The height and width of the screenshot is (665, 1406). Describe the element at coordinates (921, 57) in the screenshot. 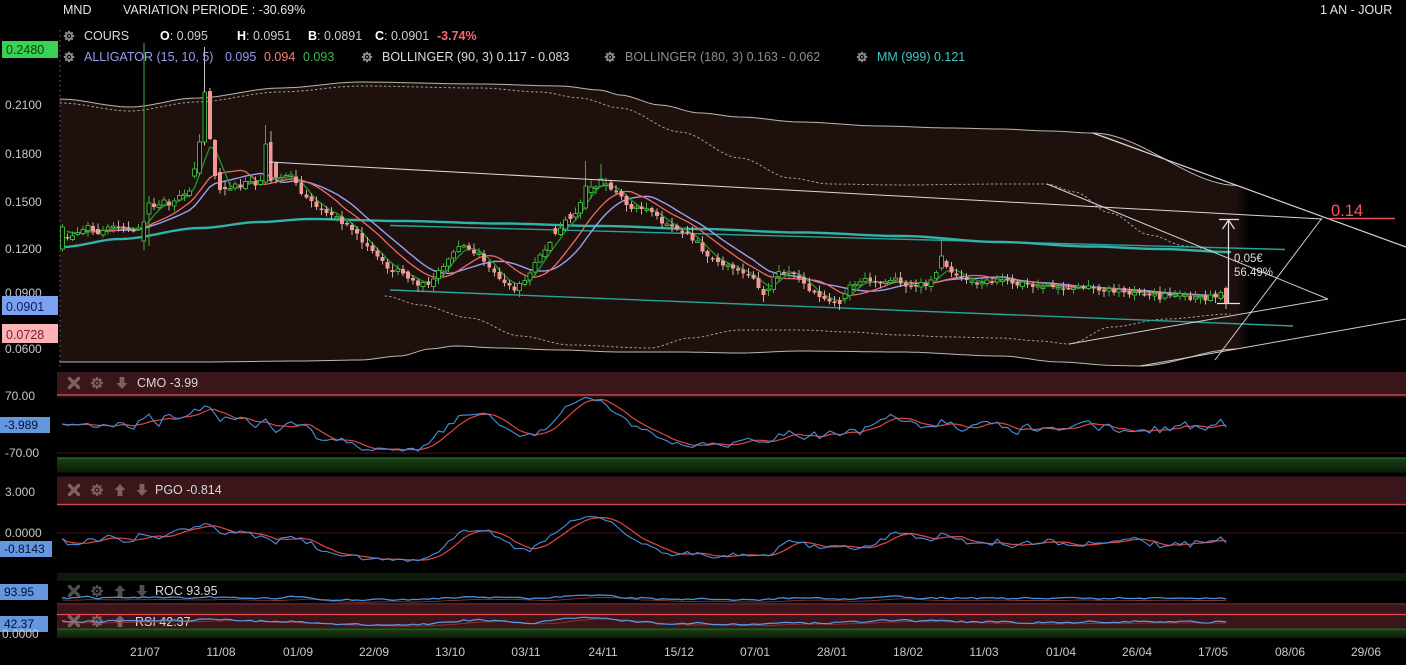

I see `svg-text: MM (999) 0.121` at that location.